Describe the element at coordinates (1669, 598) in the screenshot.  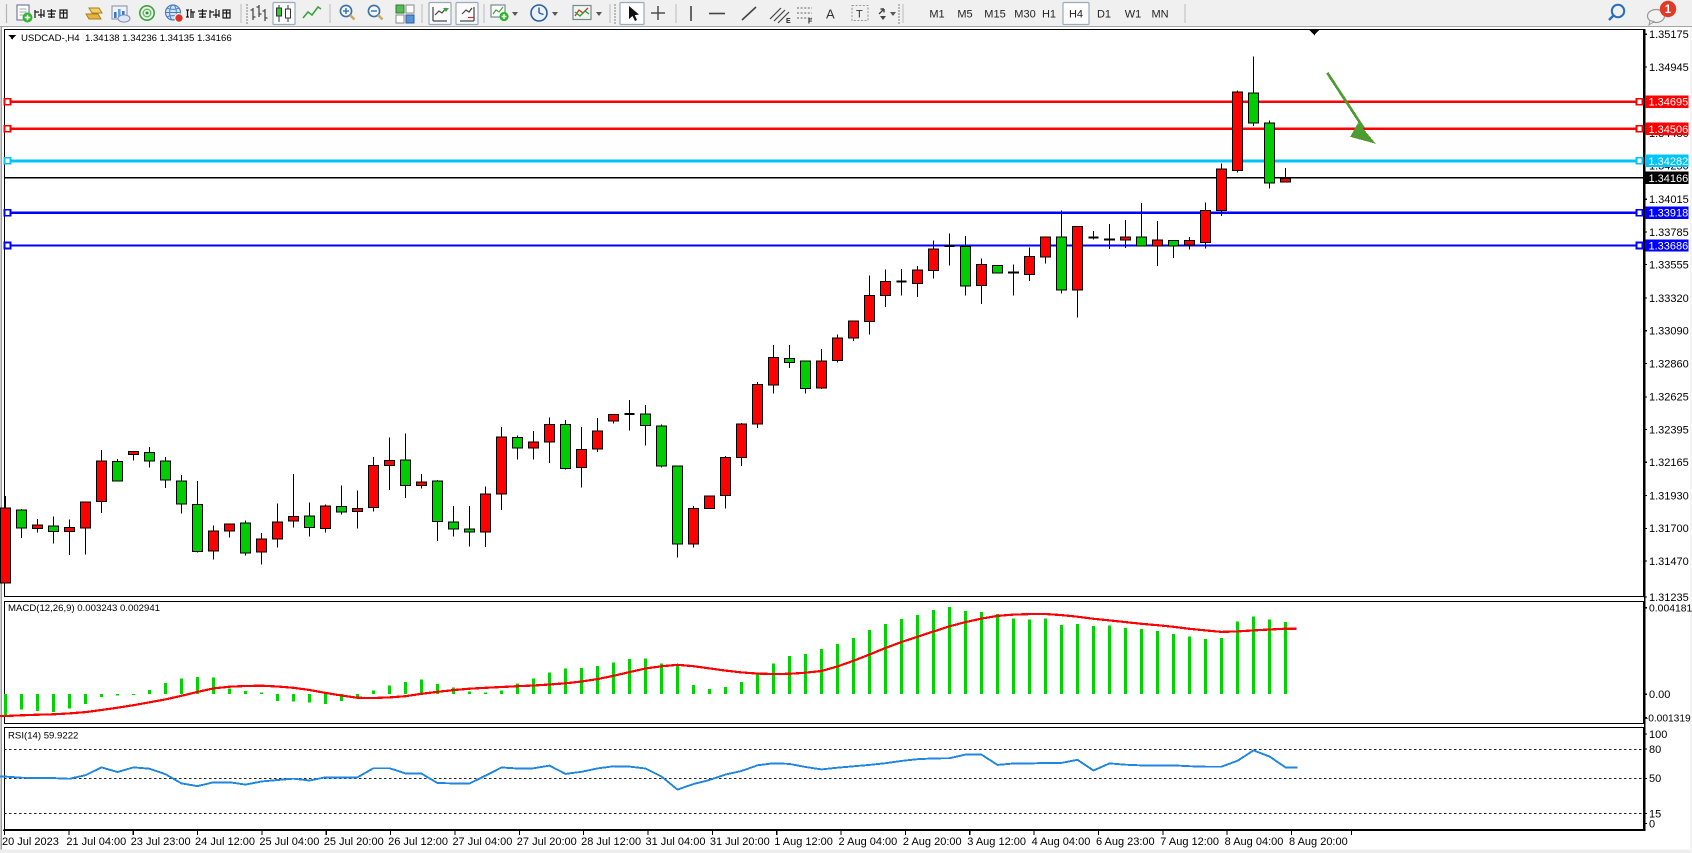
I see `svg-text: 1.31235` at that location.